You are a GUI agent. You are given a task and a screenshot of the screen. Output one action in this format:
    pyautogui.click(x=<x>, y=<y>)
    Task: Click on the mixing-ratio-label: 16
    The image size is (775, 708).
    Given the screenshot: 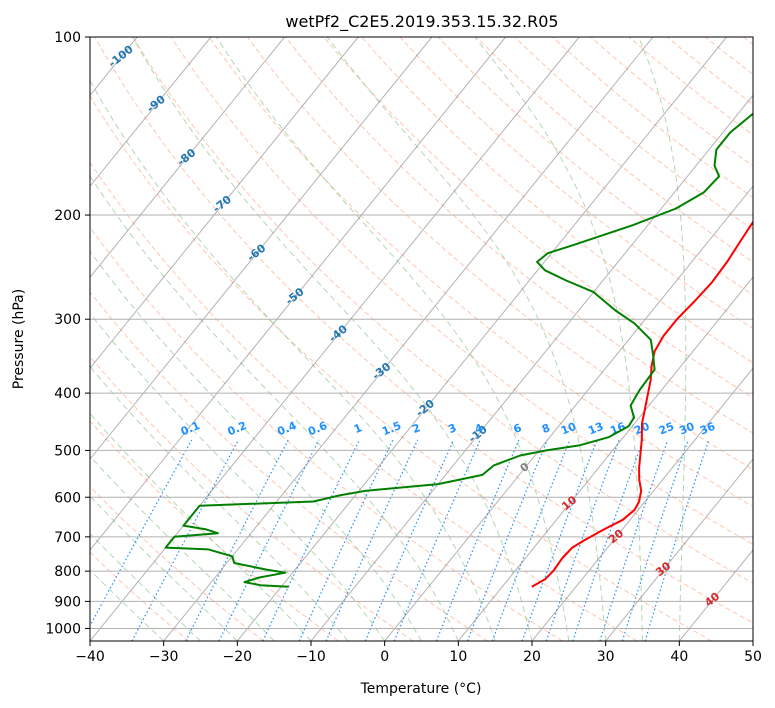 What is the action you would take?
    pyautogui.click(x=617, y=429)
    